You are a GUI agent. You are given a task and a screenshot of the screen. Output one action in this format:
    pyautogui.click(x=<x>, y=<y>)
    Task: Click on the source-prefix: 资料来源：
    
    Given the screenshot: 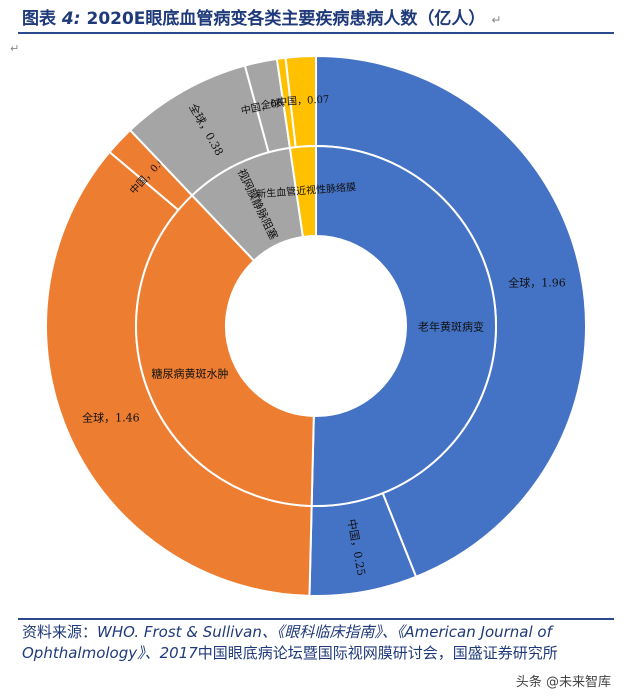 What is the action you would take?
    pyautogui.click(x=60, y=632)
    